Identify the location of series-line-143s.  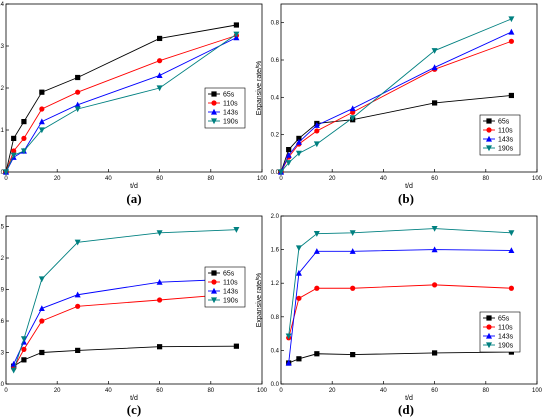
(396, 102).